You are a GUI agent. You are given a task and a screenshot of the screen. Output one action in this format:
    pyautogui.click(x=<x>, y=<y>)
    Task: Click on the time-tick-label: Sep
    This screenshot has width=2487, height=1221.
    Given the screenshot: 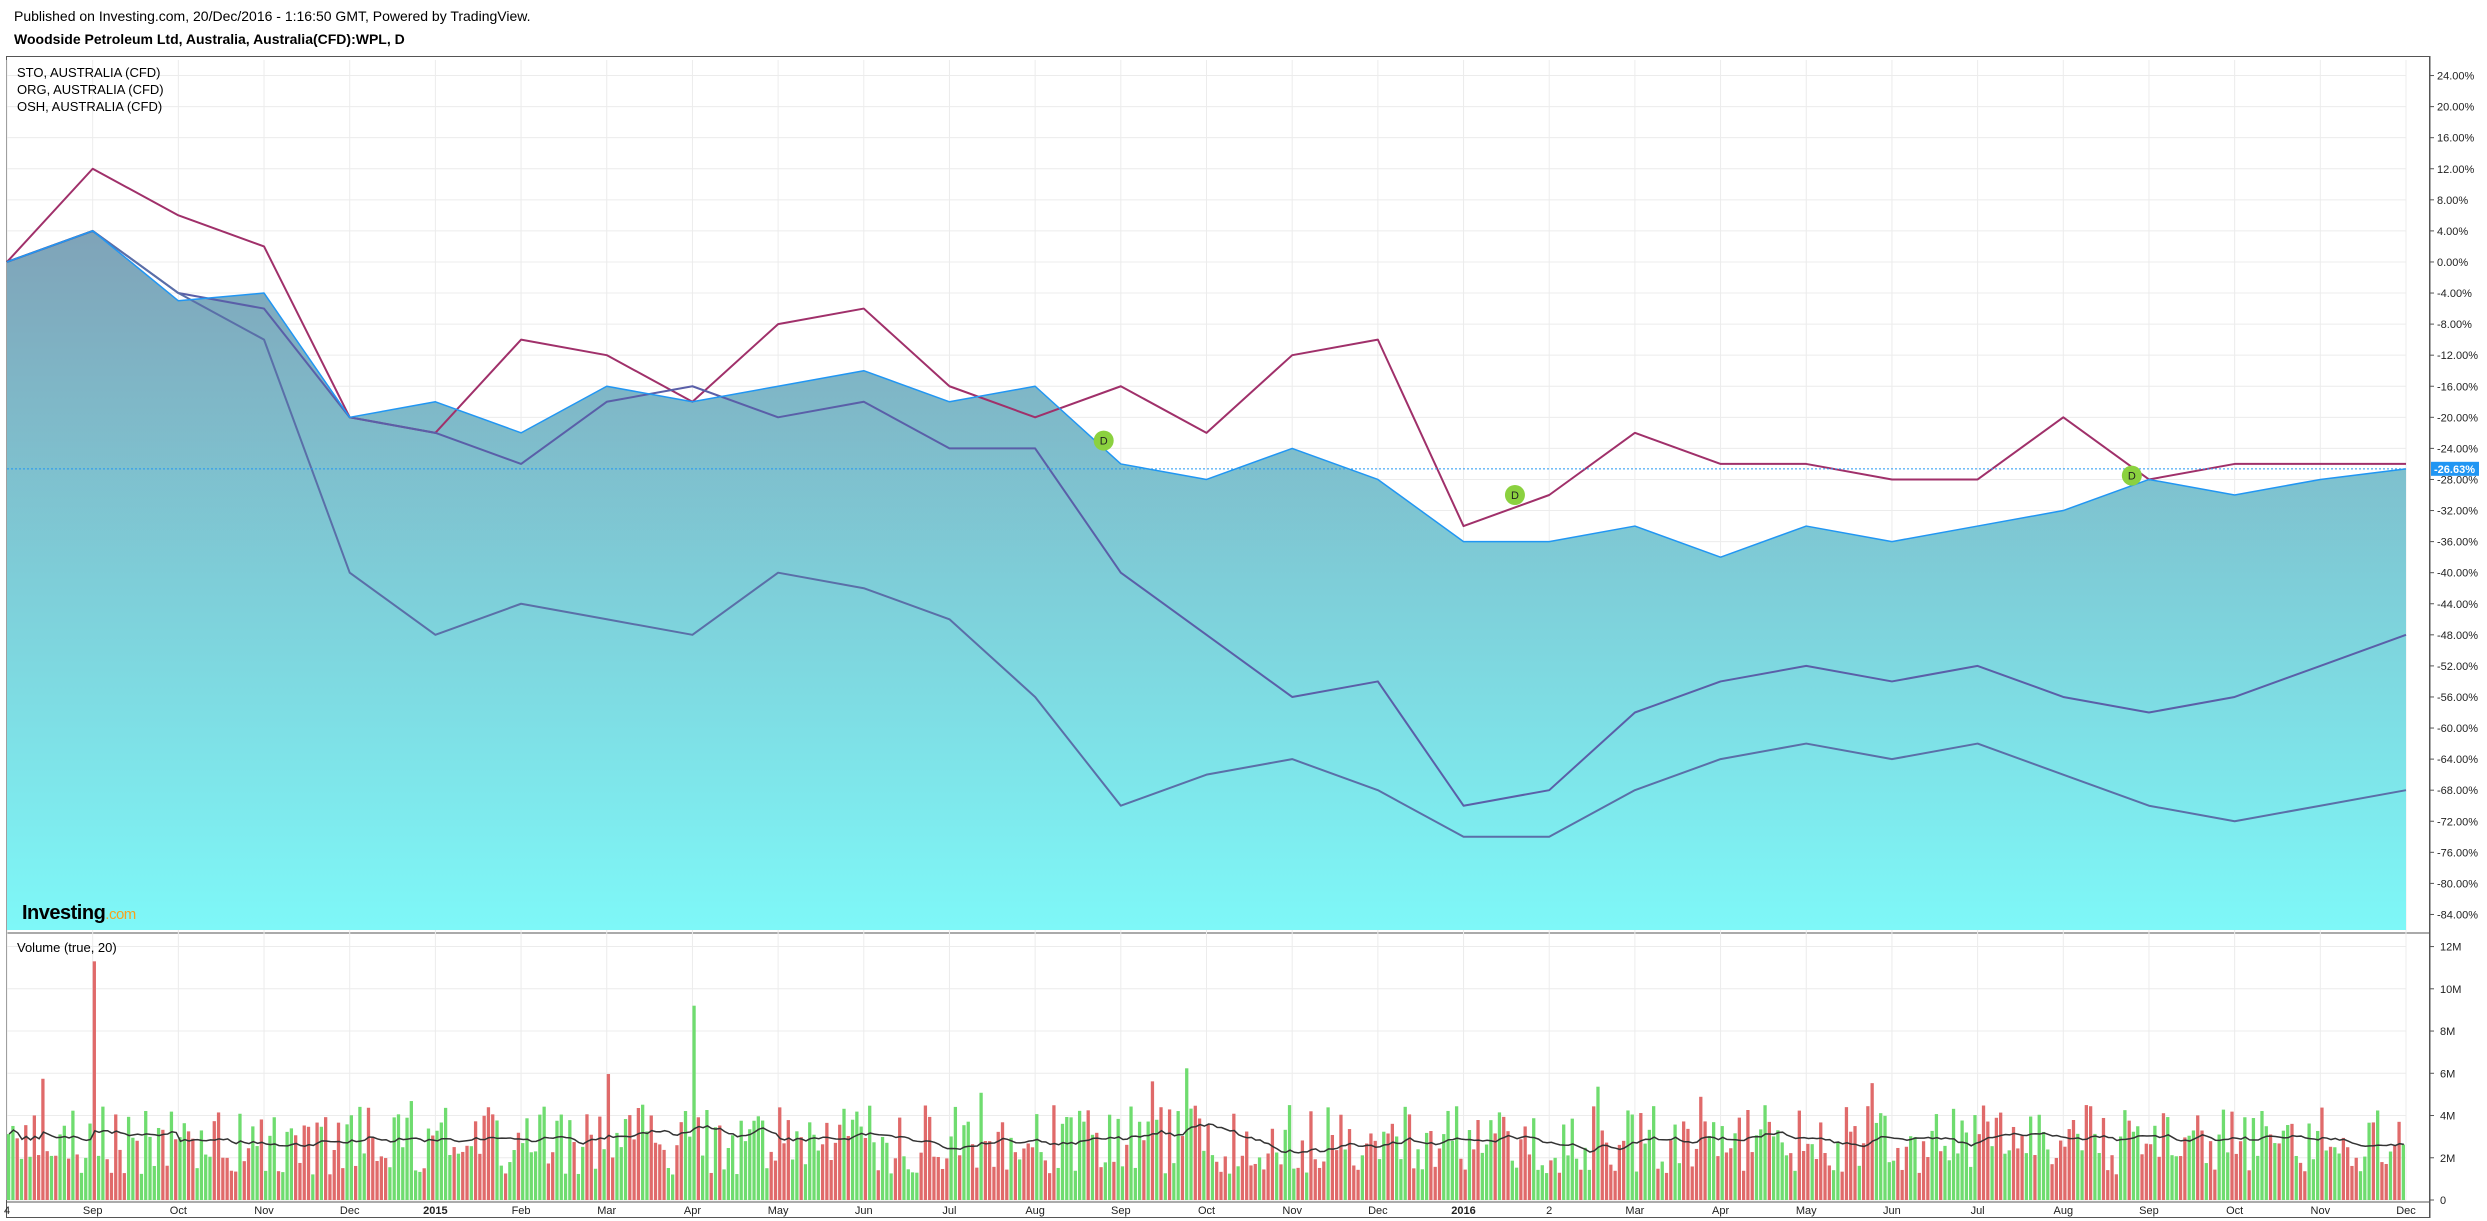 What is the action you would take?
    pyautogui.click(x=2149, y=1211)
    